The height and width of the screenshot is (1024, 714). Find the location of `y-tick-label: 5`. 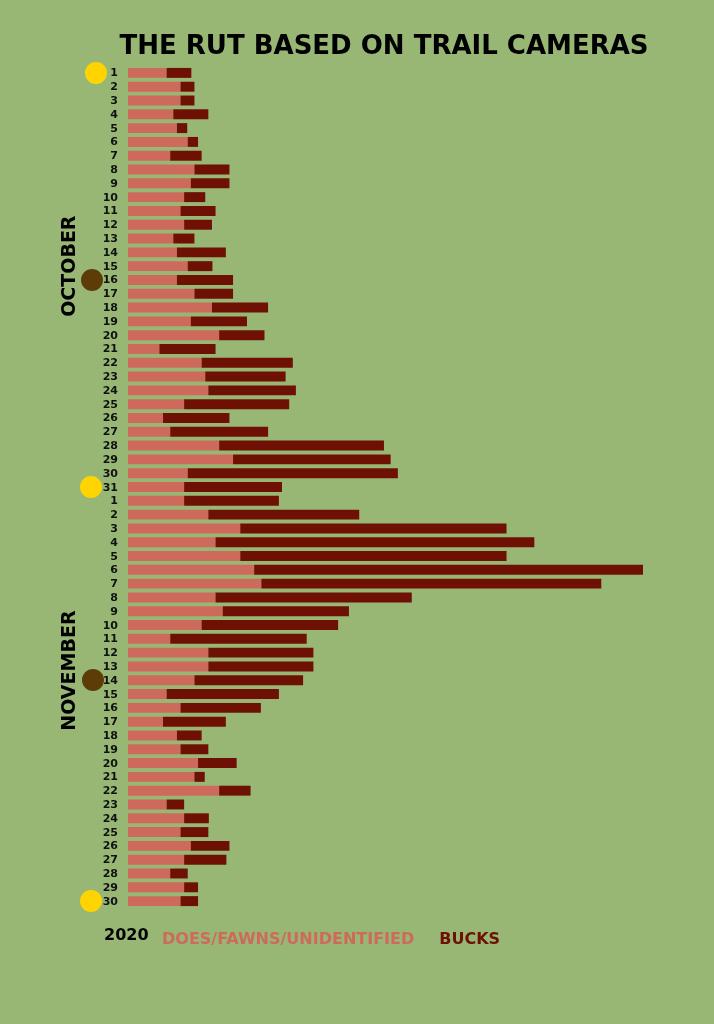

y-tick-label: 5 is located at coordinates (114, 128).